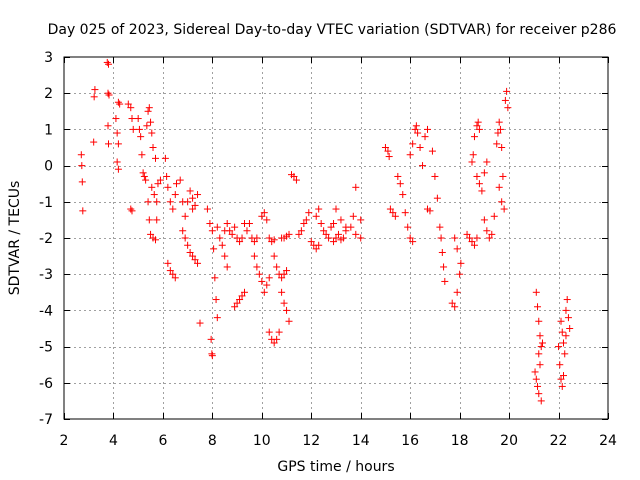  Describe the element at coordinates (410, 441) in the screenshot. I see `x-tick-label: 16` at that location.